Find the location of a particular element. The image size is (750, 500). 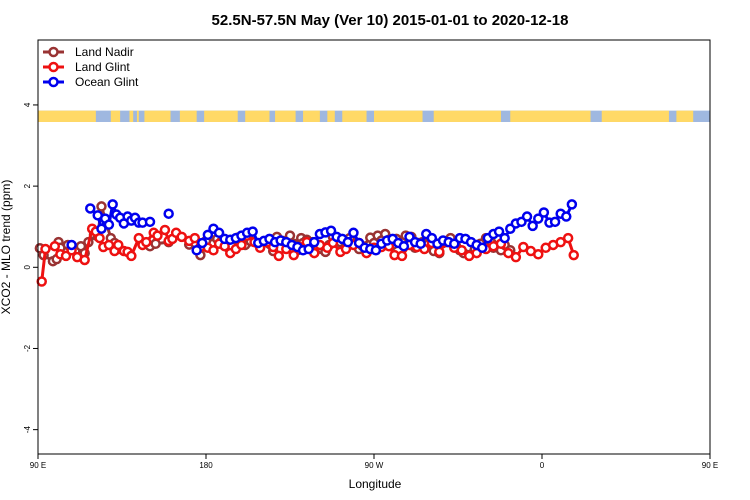

y-tick-label: -2 is located at coordinates (27, 348).